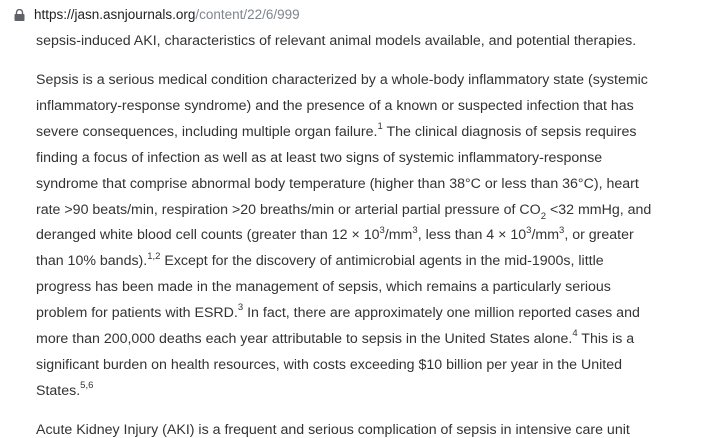 This screenshot has height=438, width=701. What do you see at coordinates (543, 217) in the screenshot?
I see `subscript: 2` at bounding box center [543, 217].